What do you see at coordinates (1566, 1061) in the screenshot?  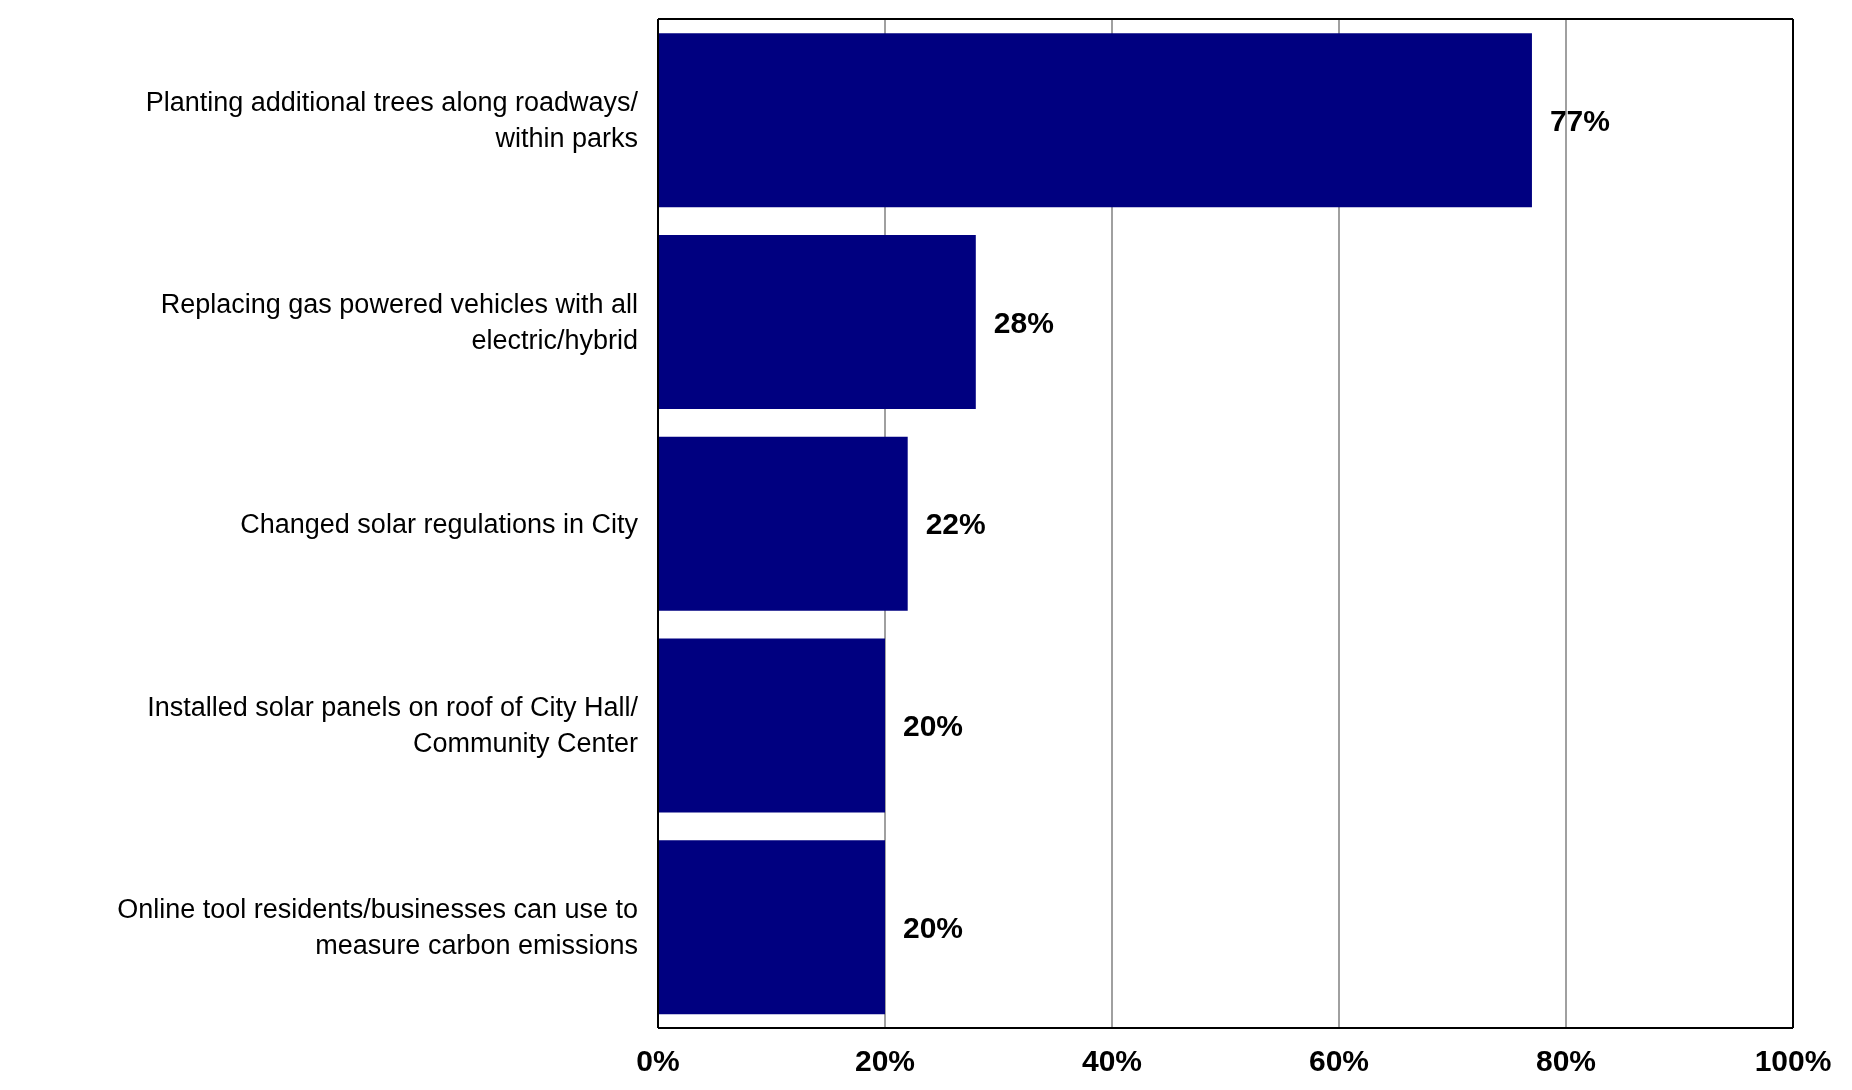 I see `x-tick-label: 80%` at bounding box center [1566, 1061].